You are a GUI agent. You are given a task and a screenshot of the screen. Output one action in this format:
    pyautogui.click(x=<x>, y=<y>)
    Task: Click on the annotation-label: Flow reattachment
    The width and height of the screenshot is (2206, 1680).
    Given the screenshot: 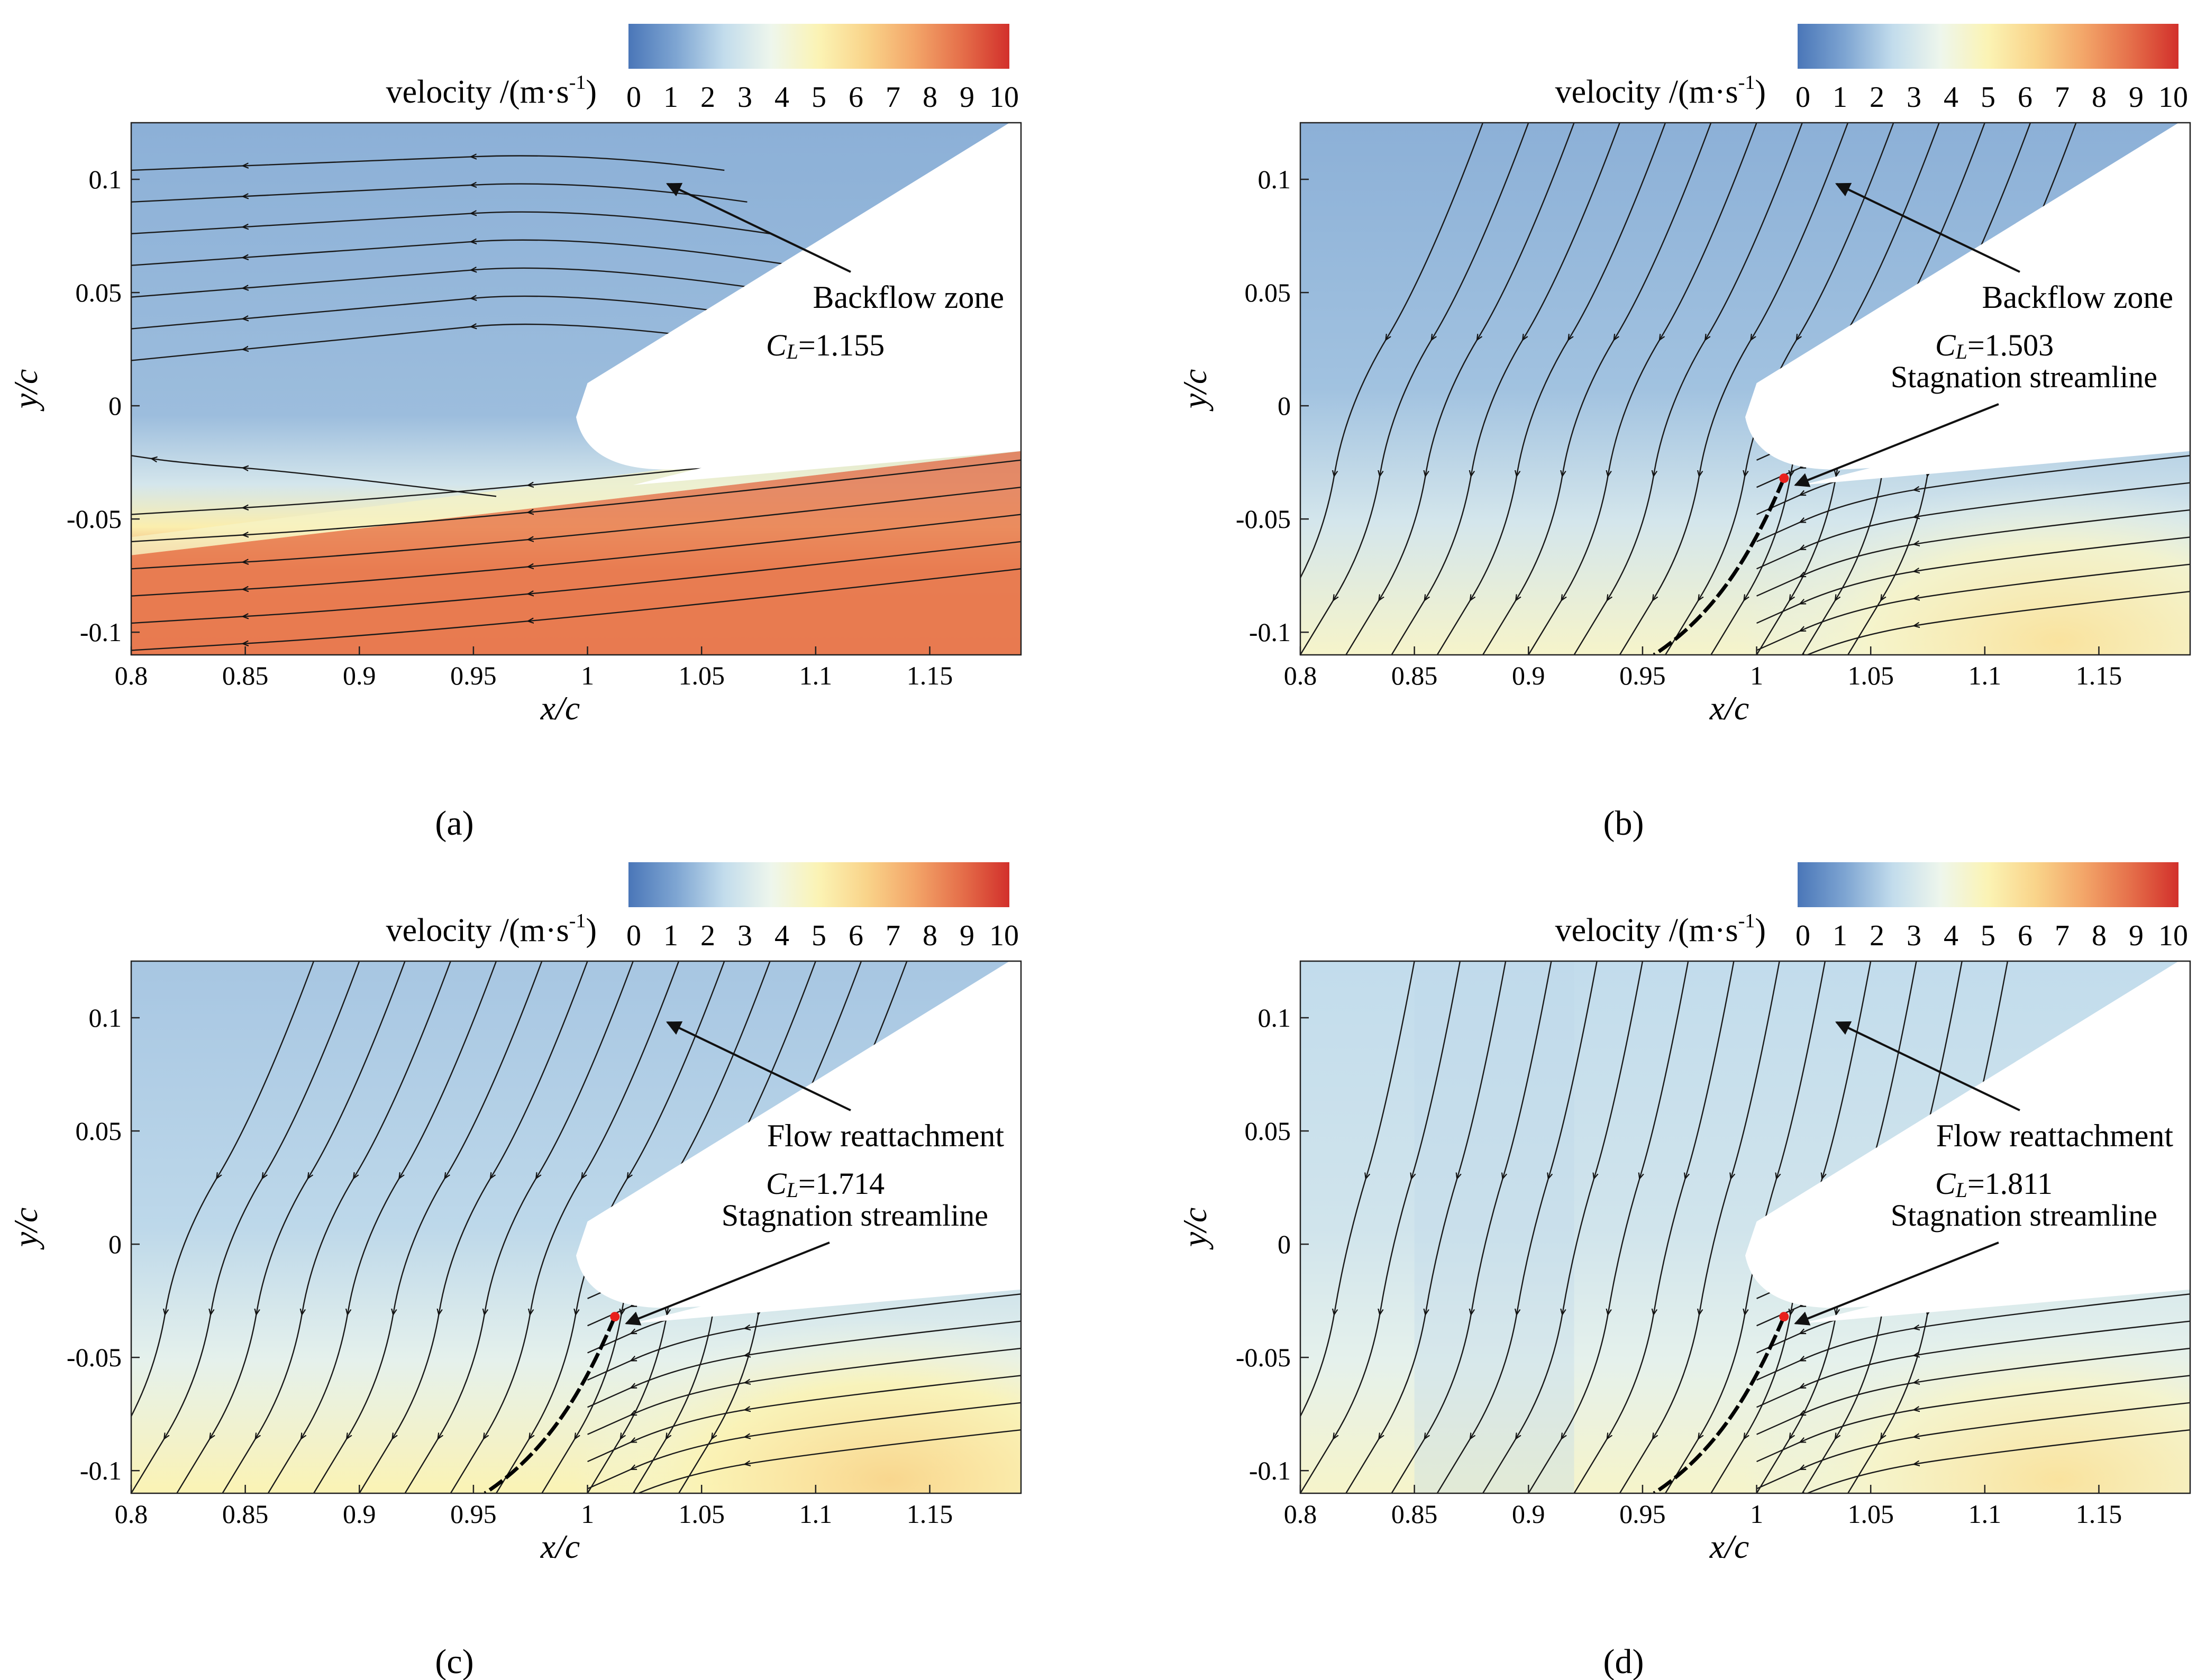 What is the action you would take?
    pyautogui.click(x=2055, y=1135)
    